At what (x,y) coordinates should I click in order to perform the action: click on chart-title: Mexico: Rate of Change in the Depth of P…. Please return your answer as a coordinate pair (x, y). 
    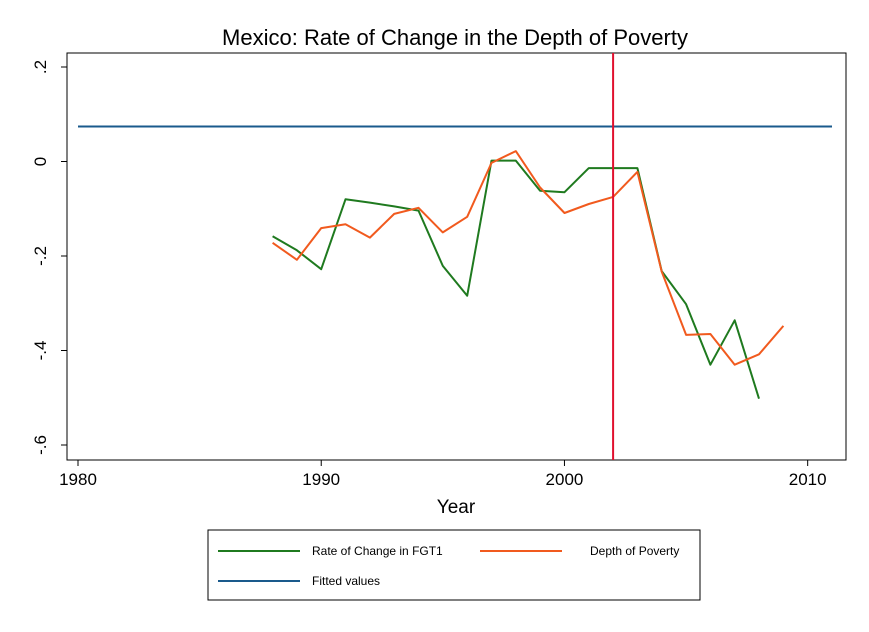
    Looking at the image, I should click on (455, 37).